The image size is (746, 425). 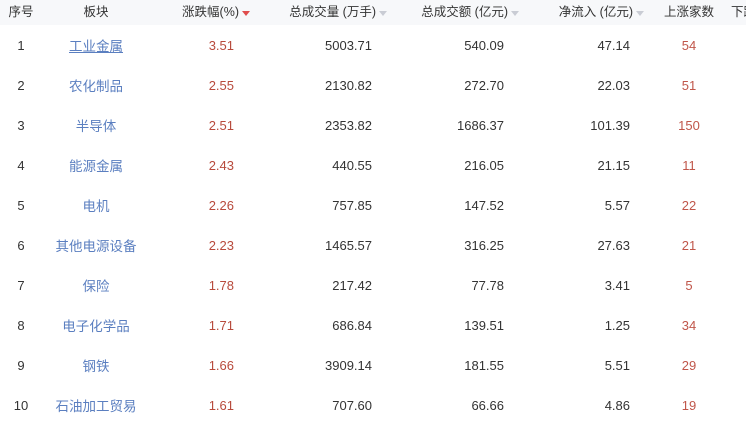 What do you see at coordinates (348, 45) in the screenshot?
I see `cell-total-volume: 5003.71` at bounding box center [348, 45].